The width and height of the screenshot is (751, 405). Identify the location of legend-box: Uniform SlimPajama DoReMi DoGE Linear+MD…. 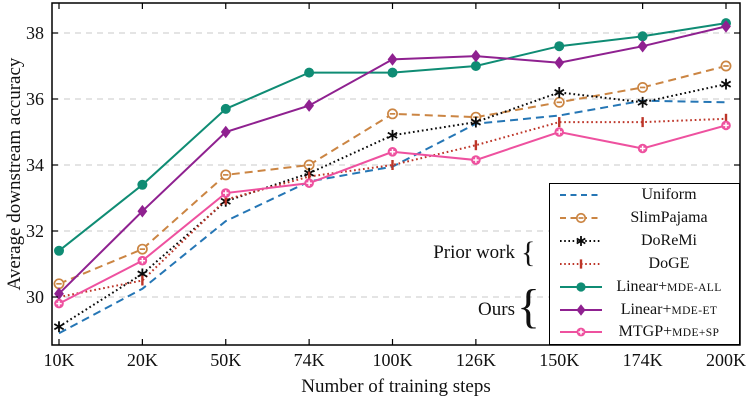
(644, 264).